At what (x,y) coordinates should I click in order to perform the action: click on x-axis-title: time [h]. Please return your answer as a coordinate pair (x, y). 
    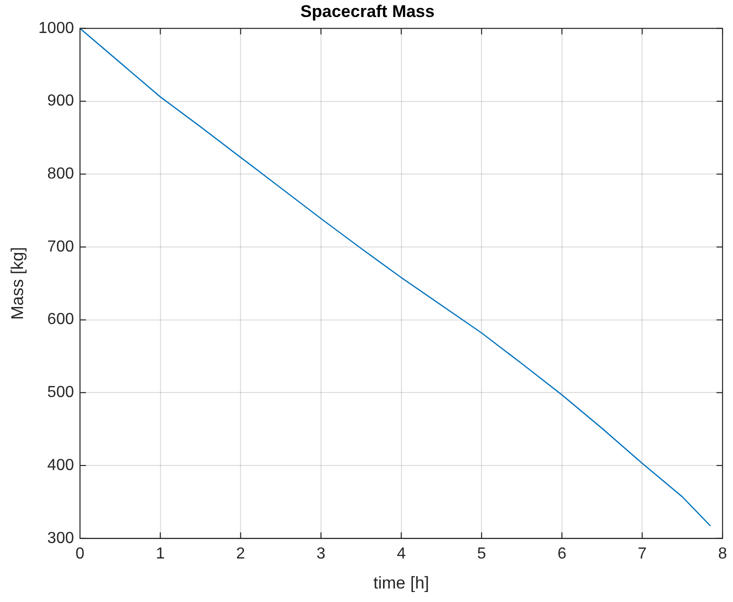
    Looking at the image, I should click on (401, 582).